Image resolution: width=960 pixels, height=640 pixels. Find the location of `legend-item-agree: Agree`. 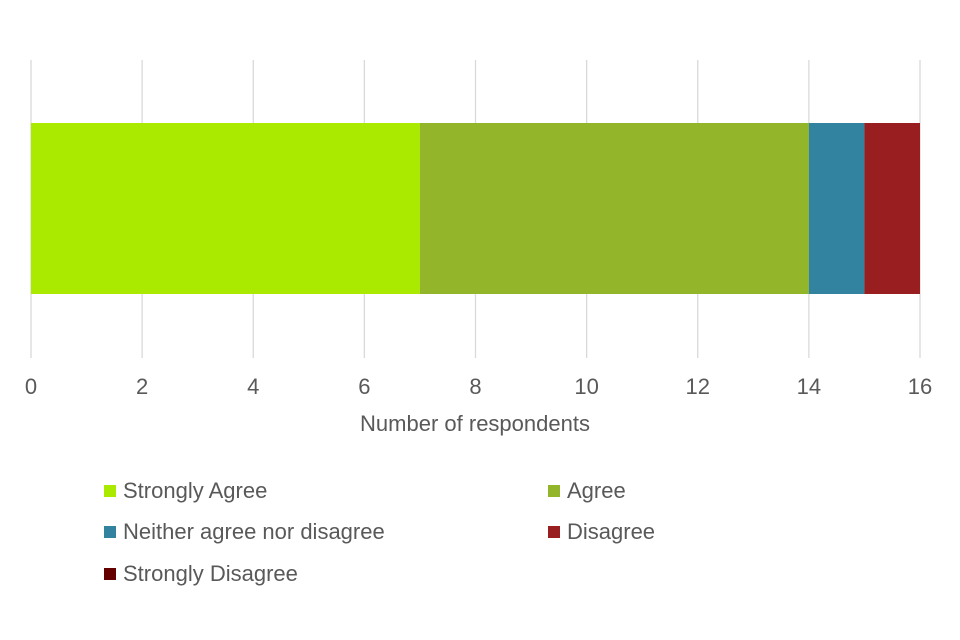

legend-item-agree: Agree is located at coordinates (587, 491).